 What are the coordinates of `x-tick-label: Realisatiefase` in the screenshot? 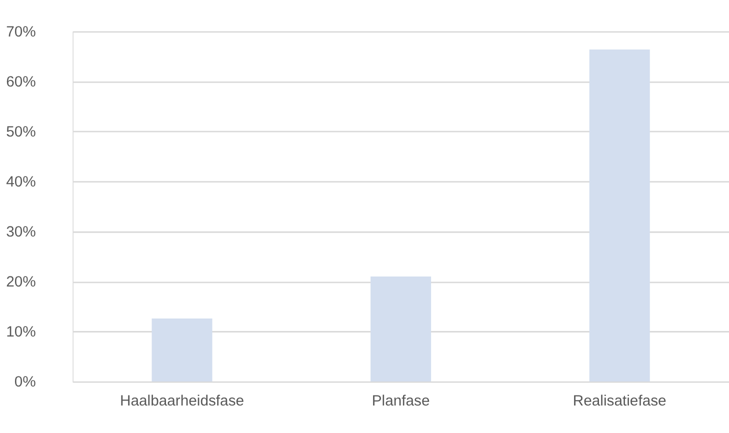 It's located at (619, 401).